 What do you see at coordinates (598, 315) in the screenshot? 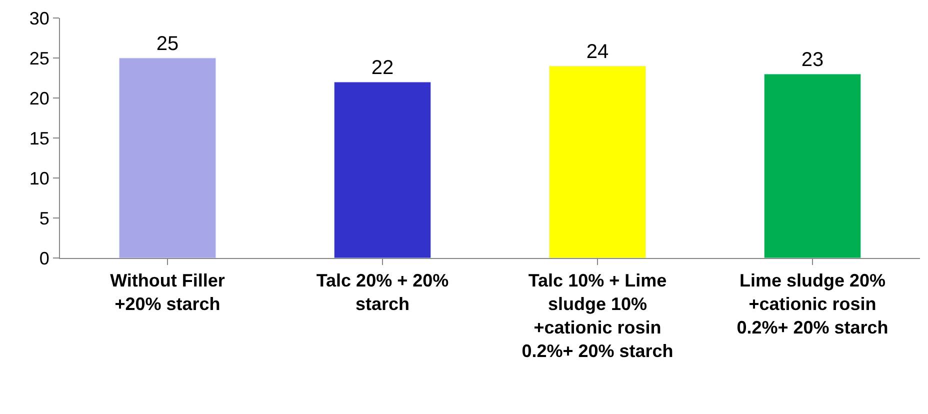
I see `x-tick-label: Talc 10% + Lime sludge 10% +cationic rosin 0.2%+ 20% starch` at bounding box center [598, 315].